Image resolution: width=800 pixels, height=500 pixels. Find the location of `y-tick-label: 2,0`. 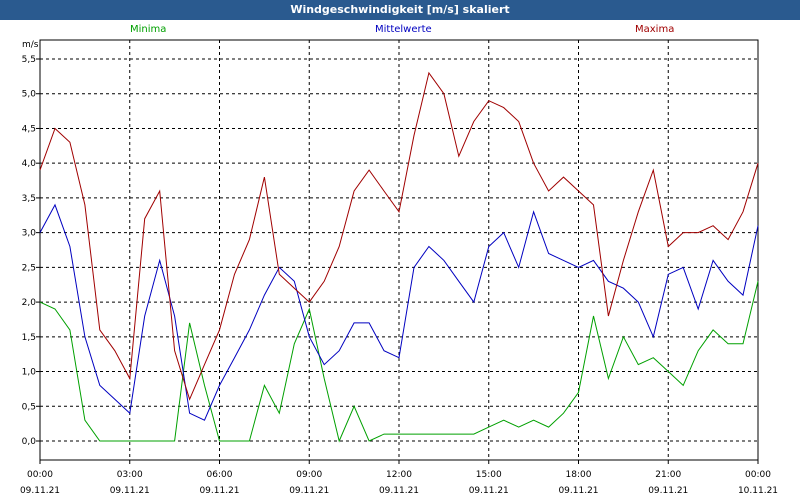

y-tick-label: 2,0 is located at coordinates (29, 303).